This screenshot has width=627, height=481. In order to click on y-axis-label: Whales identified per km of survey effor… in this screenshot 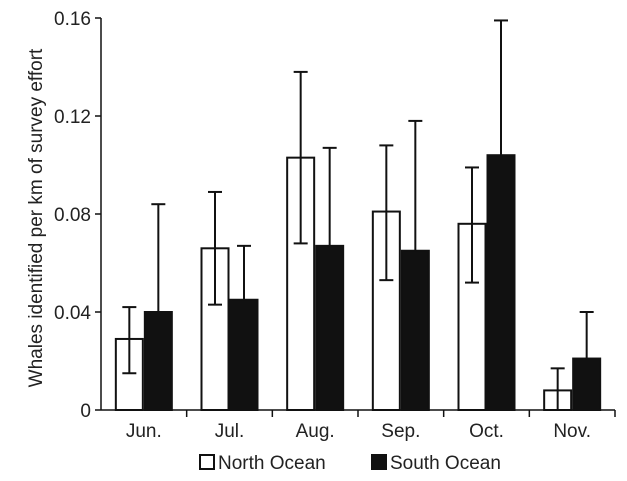, I will do `click(36, 217)`.